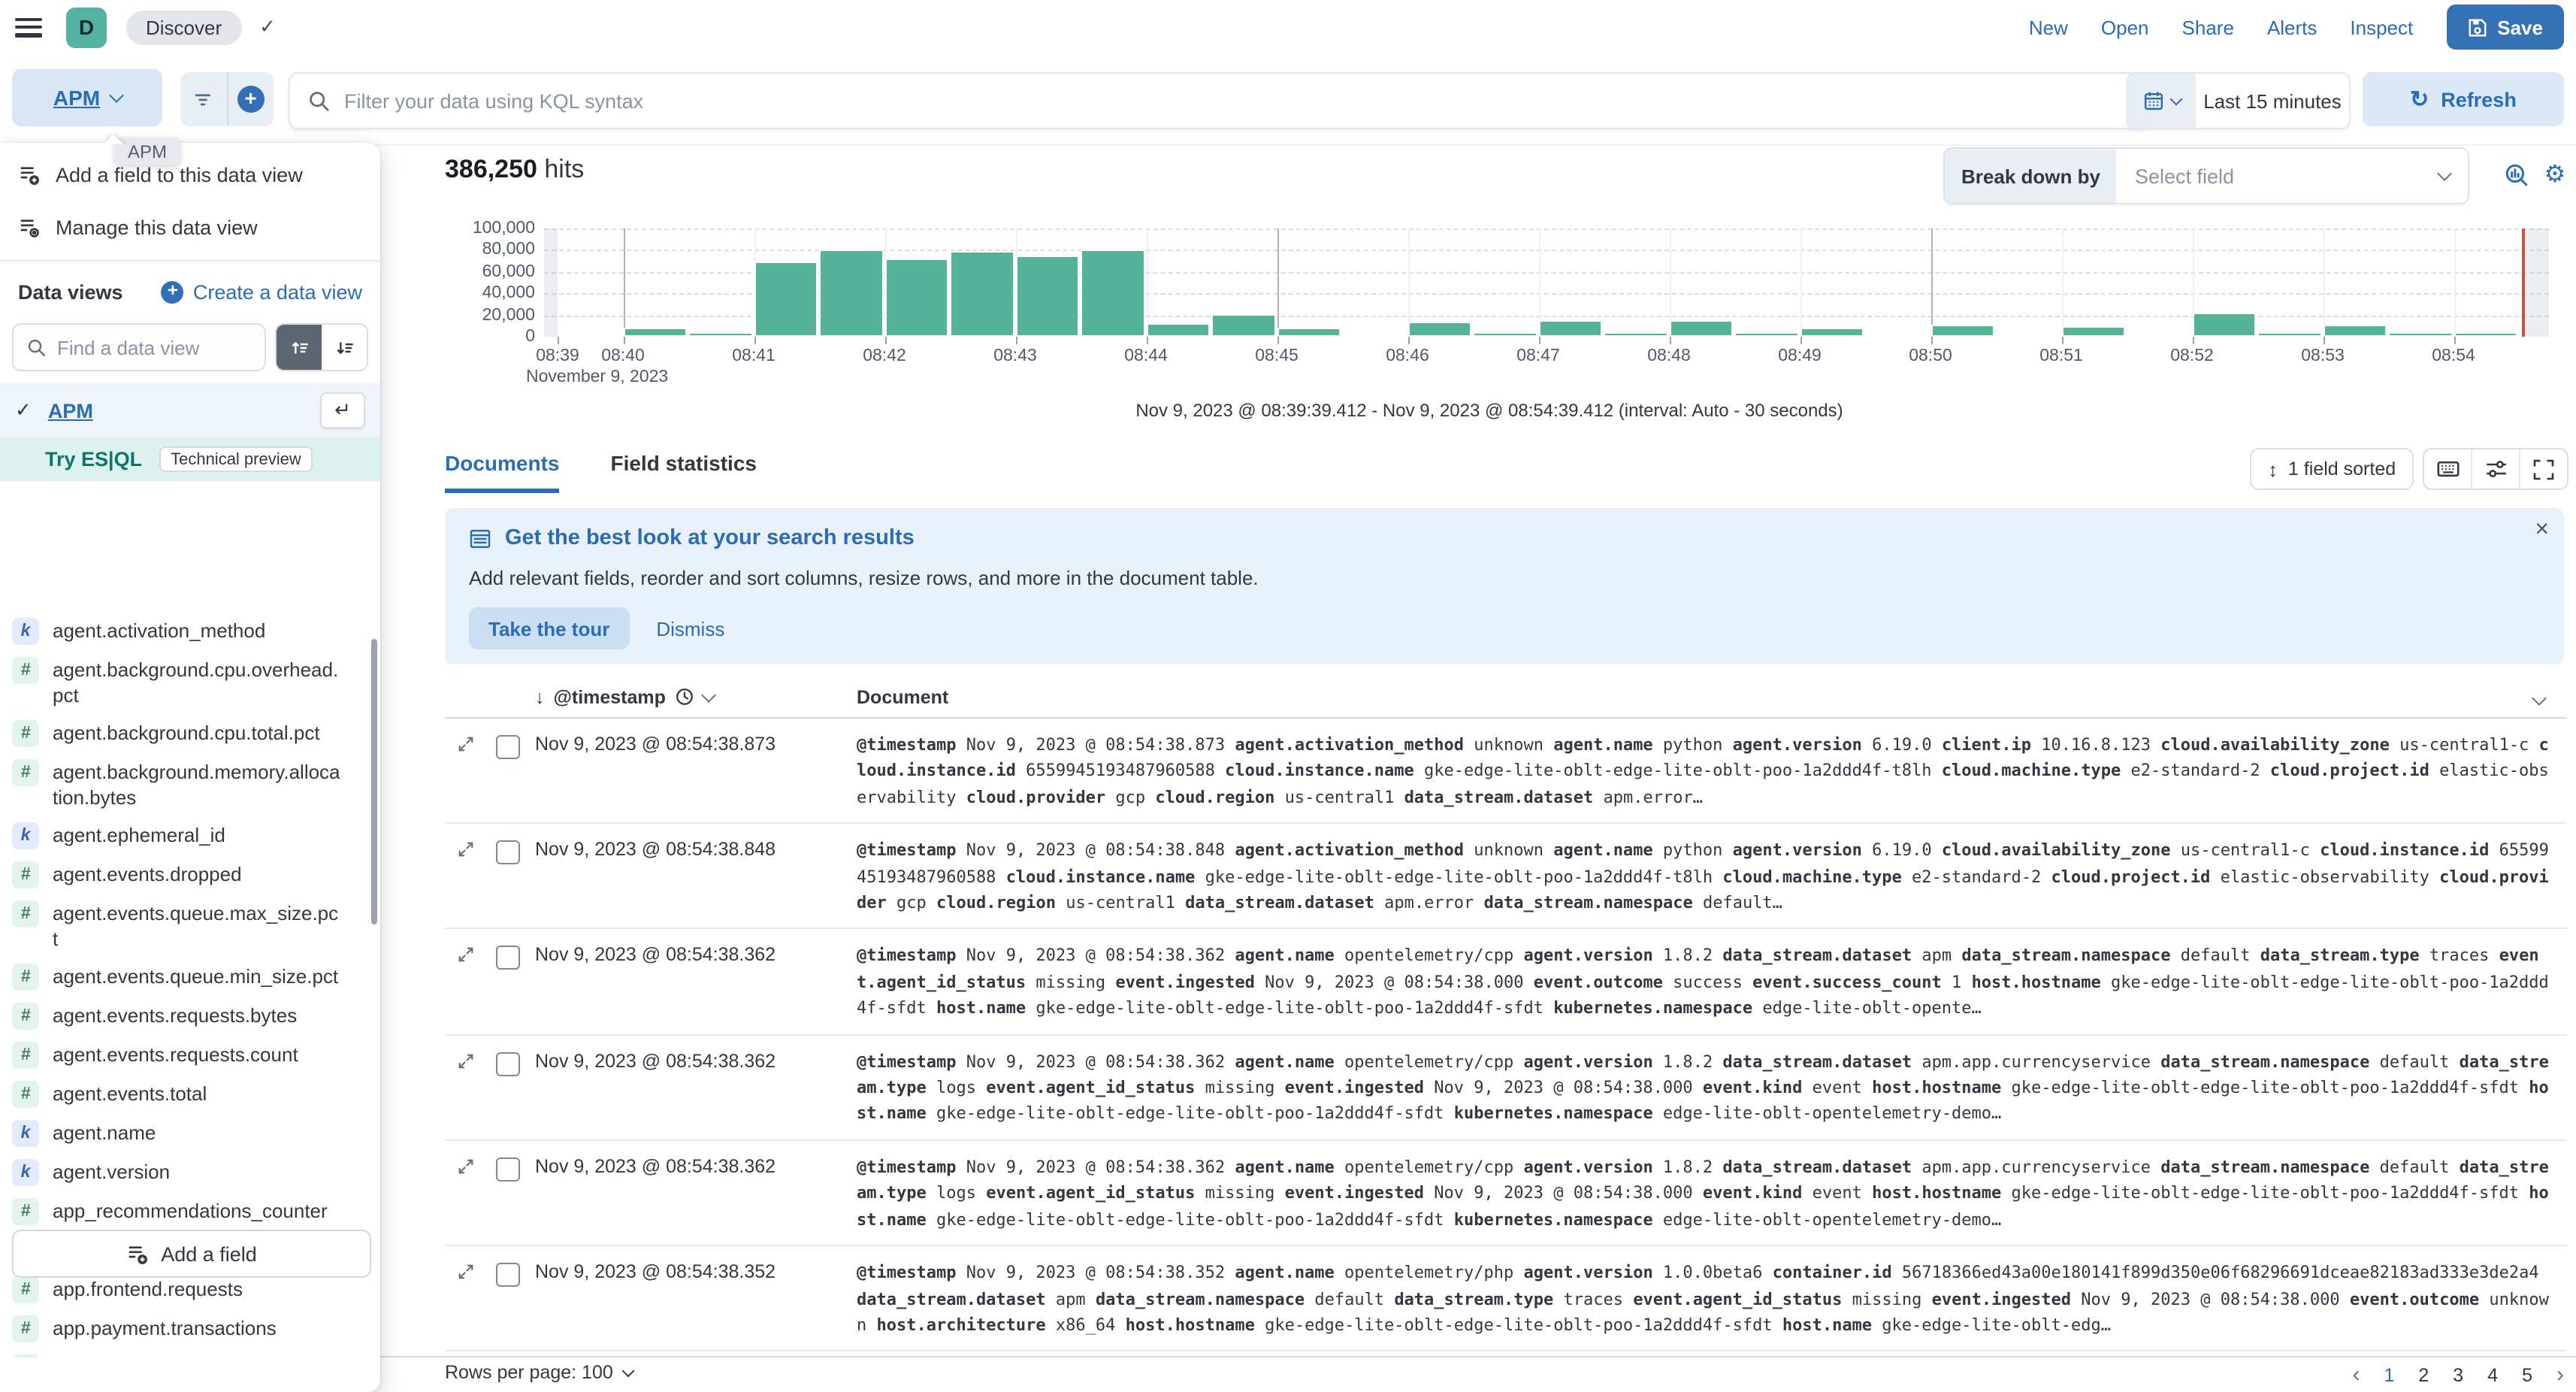 This screenshot has height=1392, width=2576. I want to click on page-button-5: 5, so click(2527, 1374).